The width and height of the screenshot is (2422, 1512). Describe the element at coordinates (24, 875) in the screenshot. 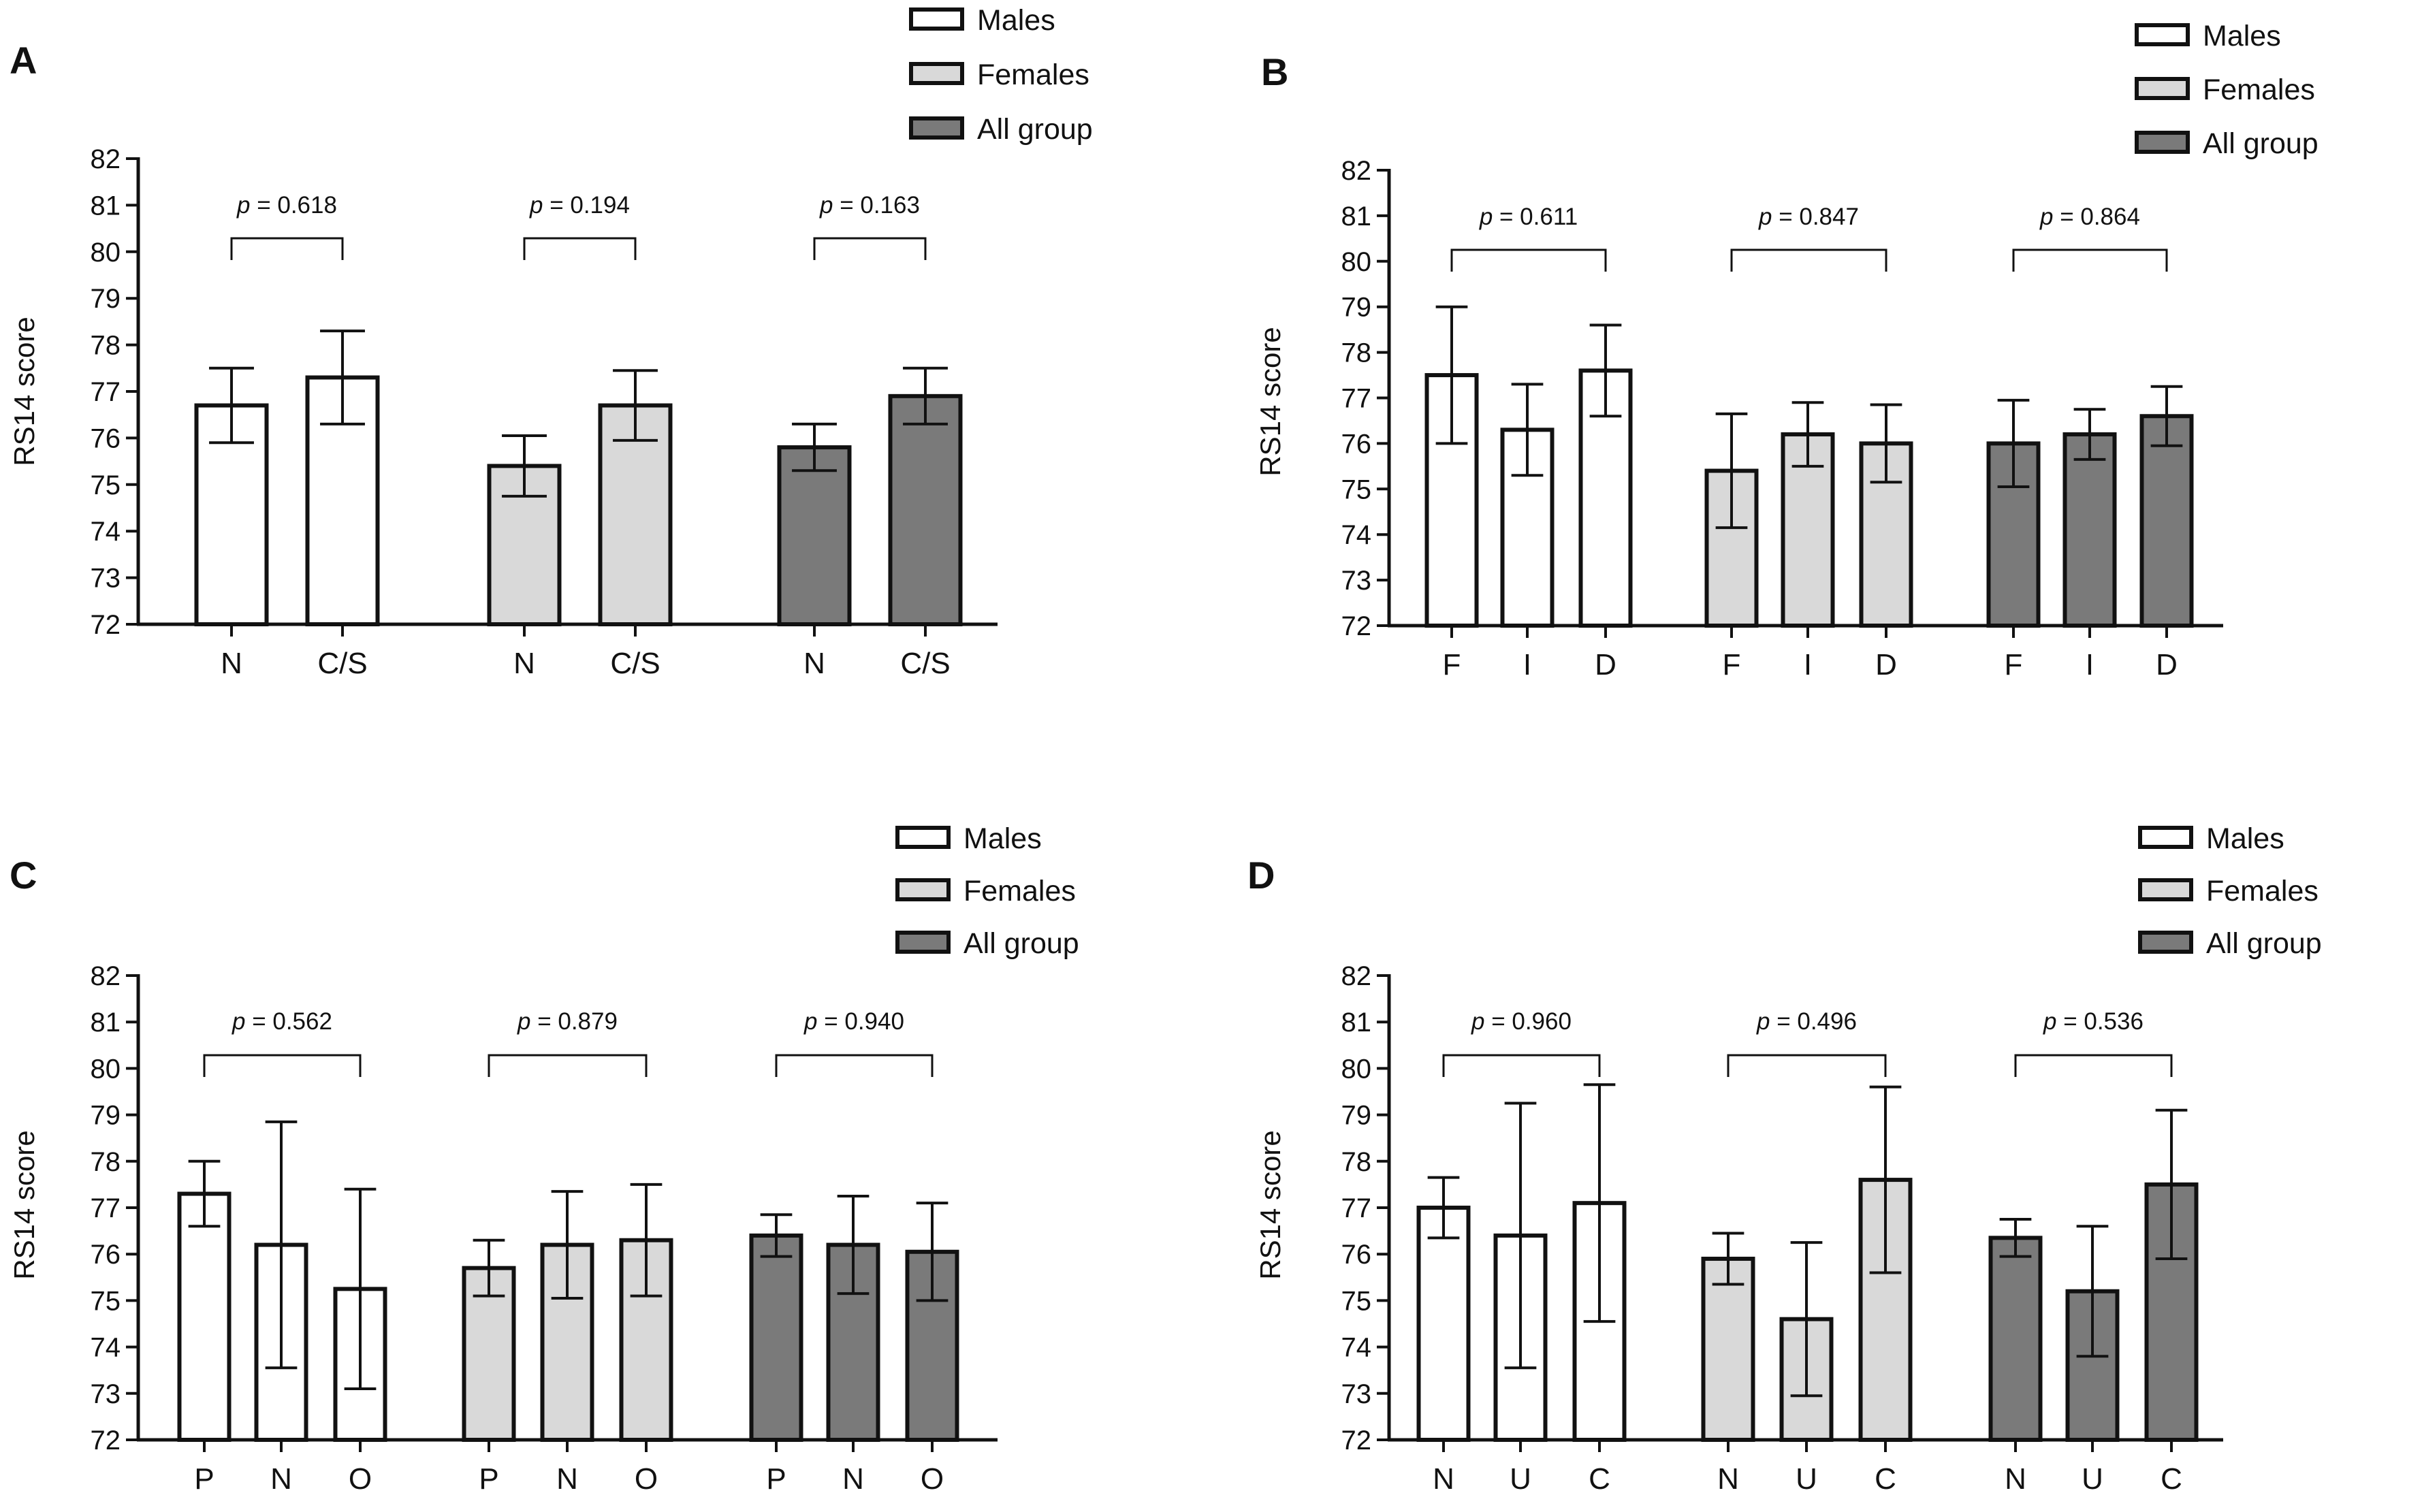

I see `panel-letter: C` at that location.